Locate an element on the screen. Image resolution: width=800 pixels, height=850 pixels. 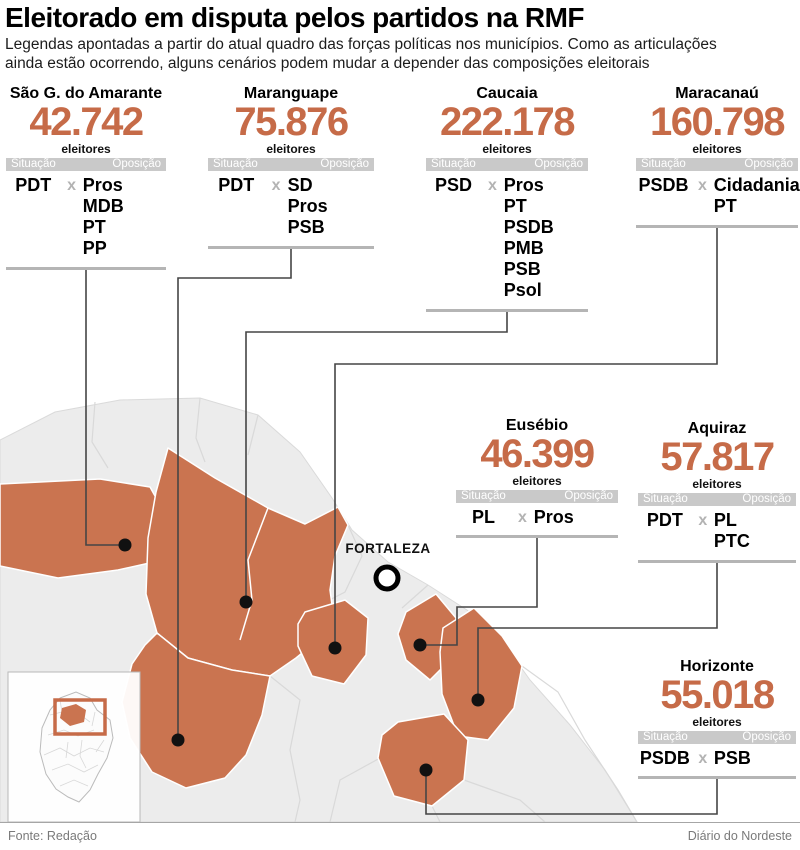
municipality-name: Aquiraz is located at coordinates (717, 428).